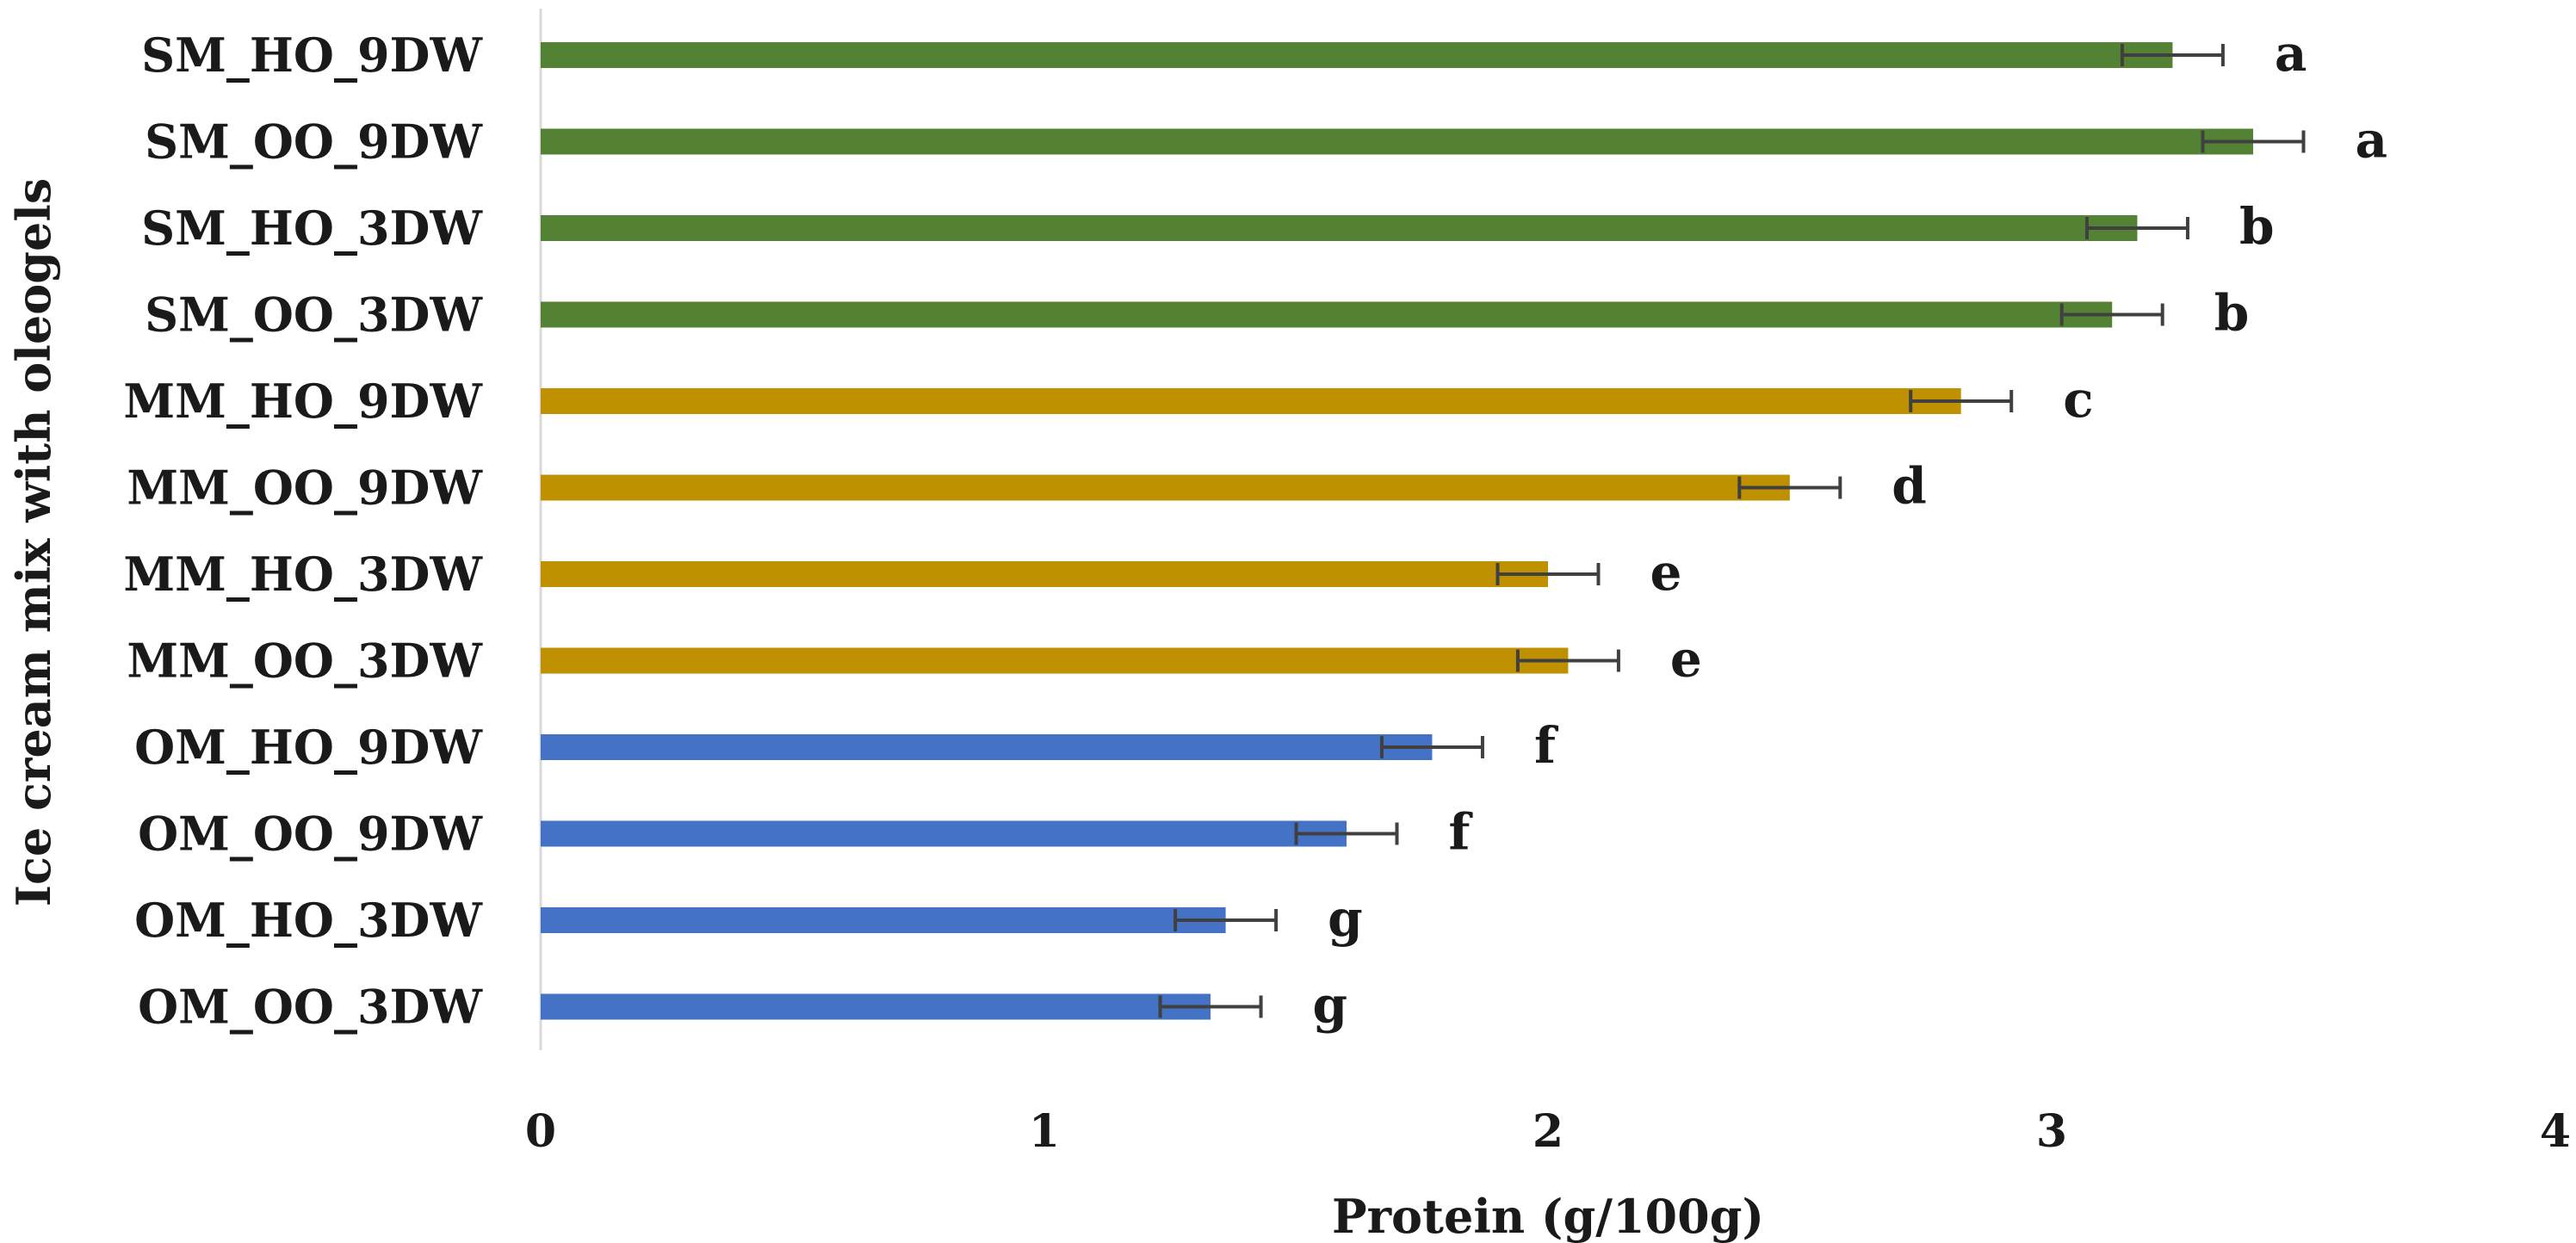 The width and height of the screenshot is (2576, 1243). Describe the element at coordinates (1909, 487) in the screenshot. I see `significance-letter: d` at that location.